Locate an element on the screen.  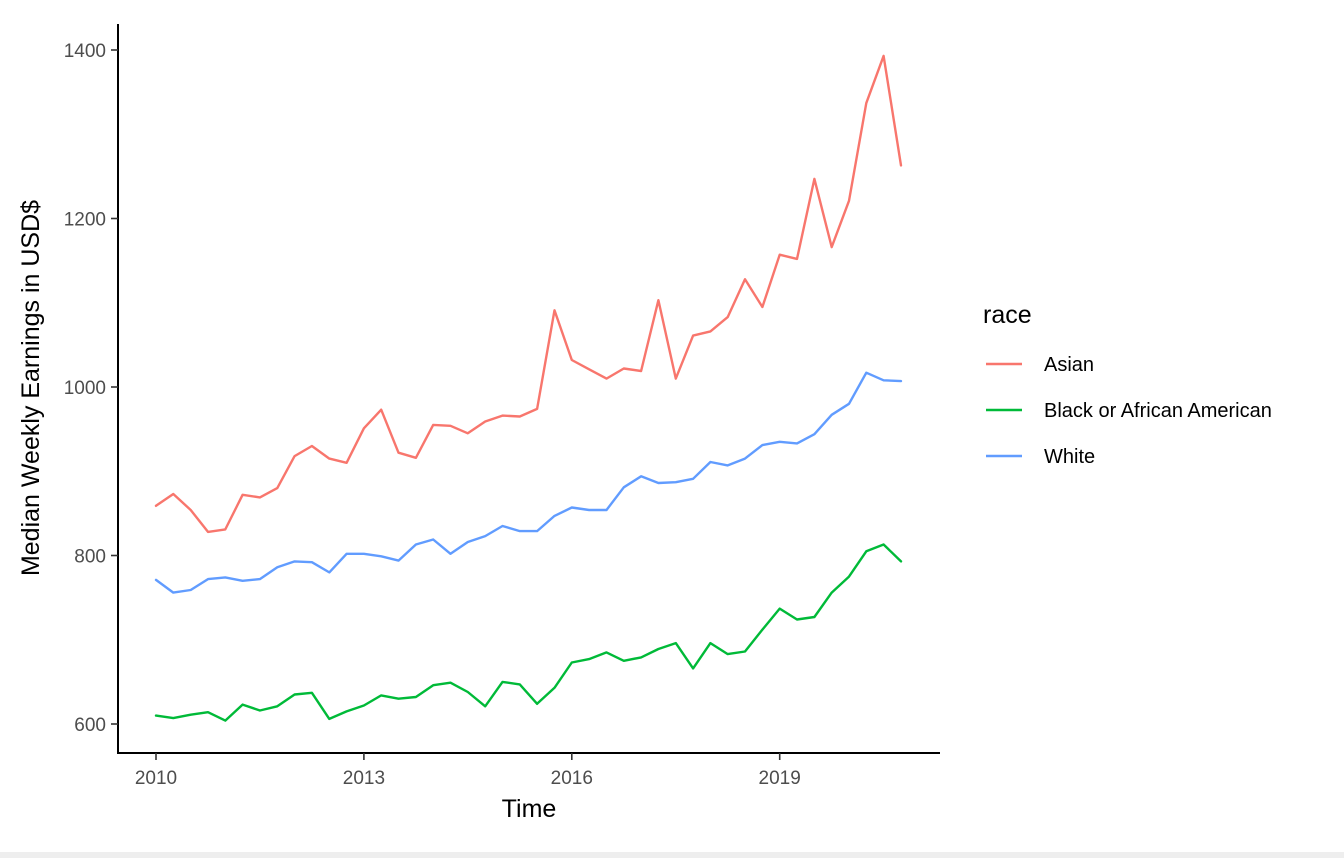
legend-items: Asian Black or African American White is located at coordinates (1129, 411).